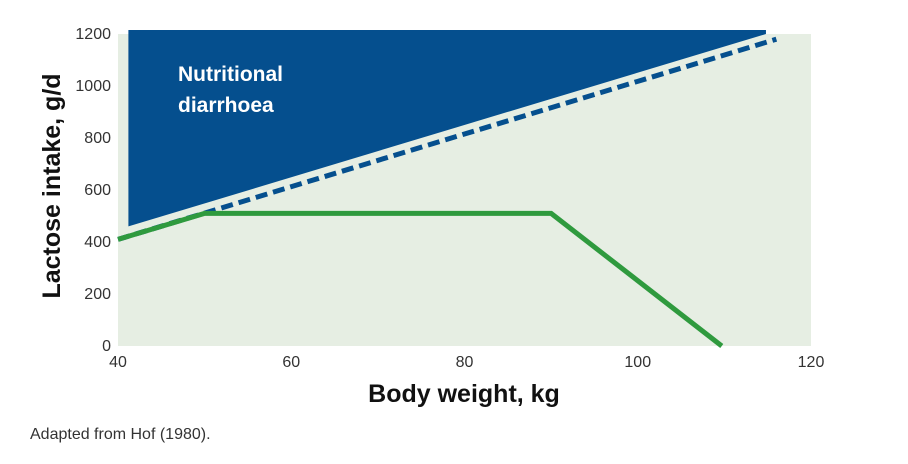 Image resolution: width=908 pixels, height=464 pixels. I want to click on y-axis-ticks: 0 200 400 600 800 1000 1200, so click(93, 190).